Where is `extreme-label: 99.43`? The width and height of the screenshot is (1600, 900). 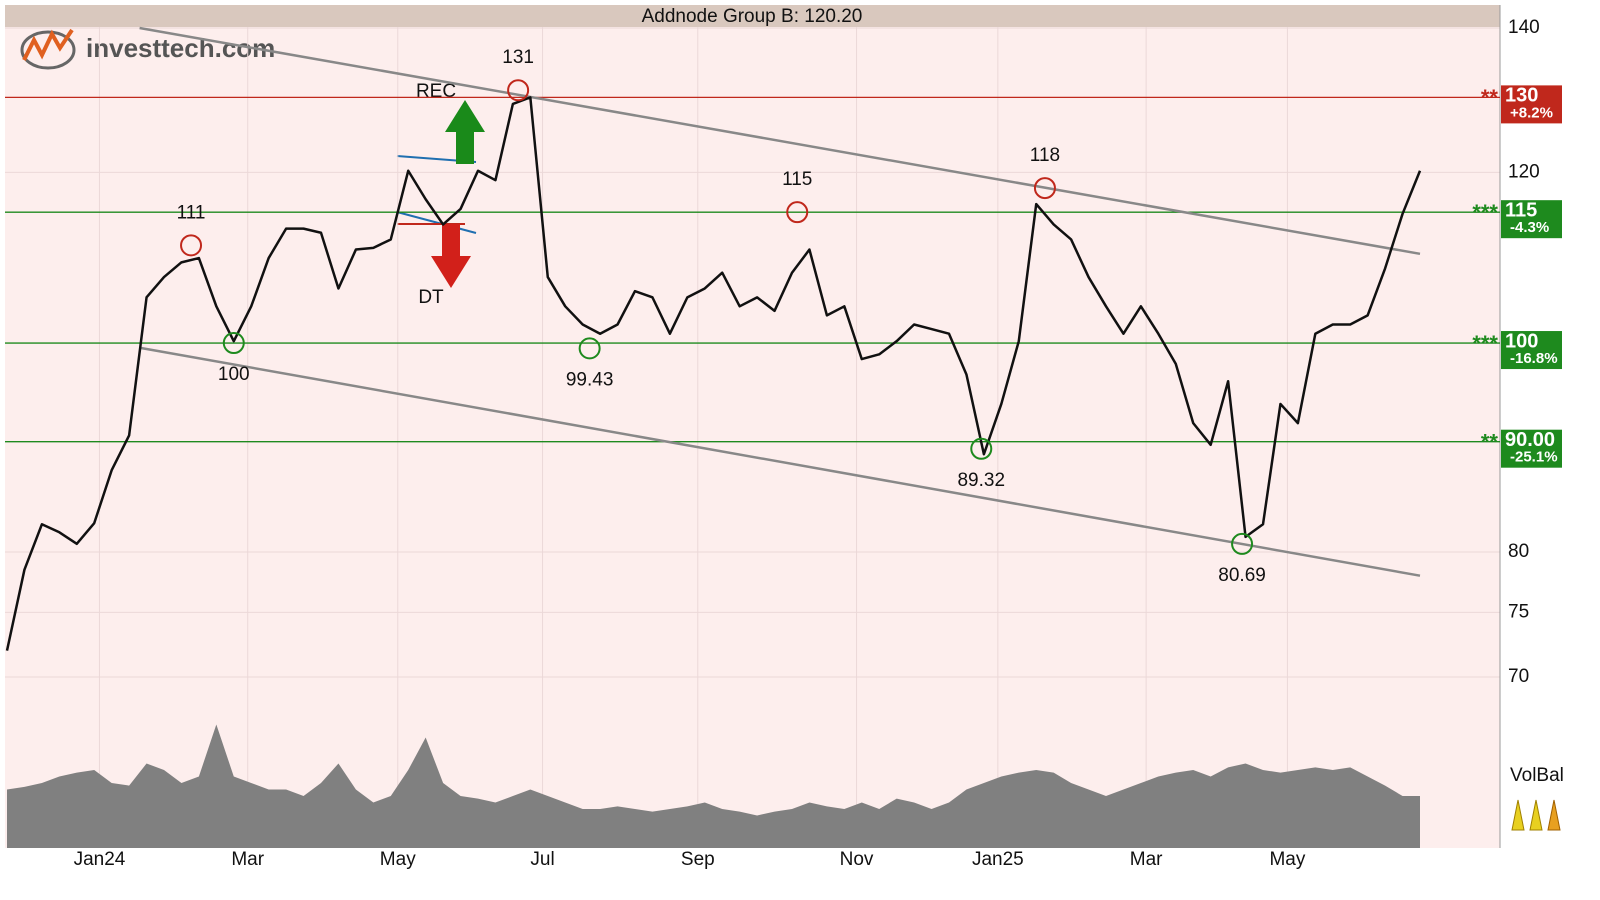 extreme-label: 99.43 is located at coordinates (590, 379).